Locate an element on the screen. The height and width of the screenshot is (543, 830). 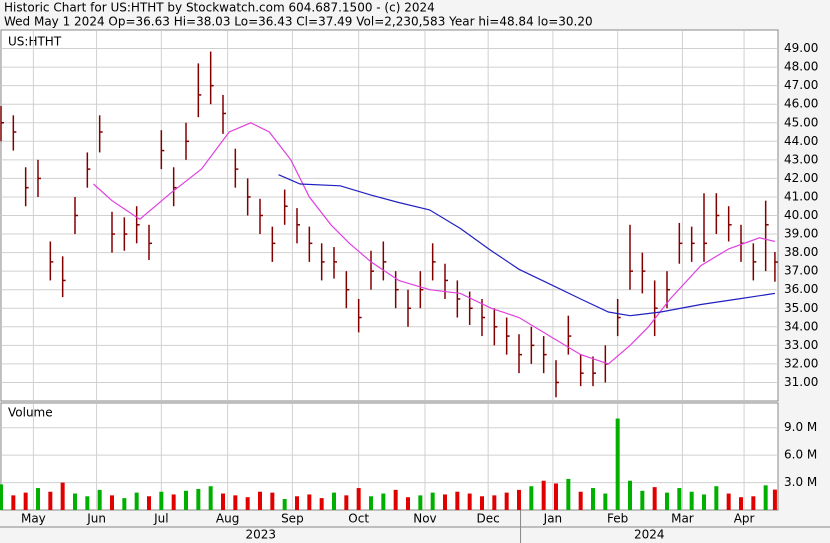
y-tick-label: 43.00 is located at coordinates (801, 159).